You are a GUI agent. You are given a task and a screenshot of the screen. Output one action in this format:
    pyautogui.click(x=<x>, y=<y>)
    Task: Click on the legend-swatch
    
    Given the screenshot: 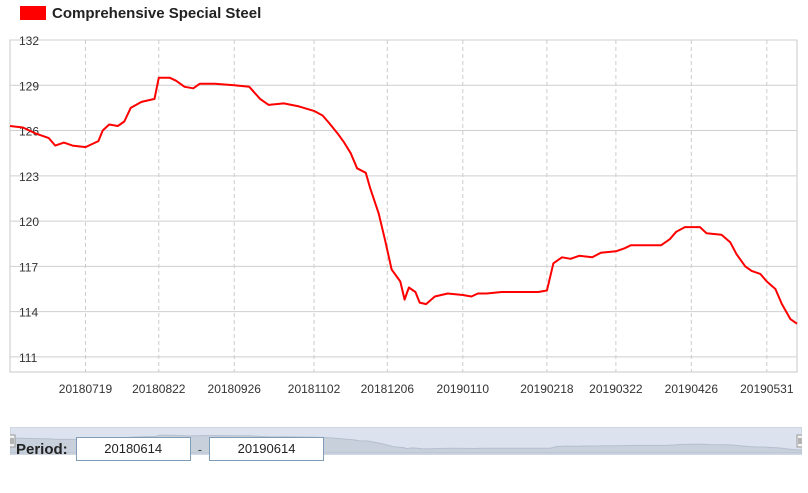 What is the action you would take?
    pyautogui.click(x=33, y=13)
    